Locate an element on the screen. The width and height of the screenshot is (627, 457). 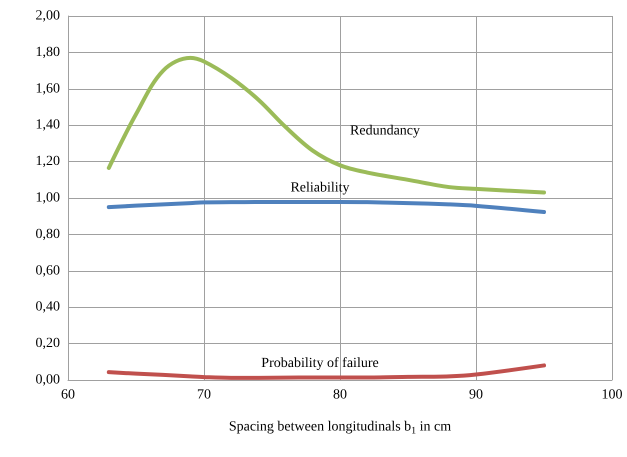
x-tick-label: 90 is located at coordinates (476, 395).